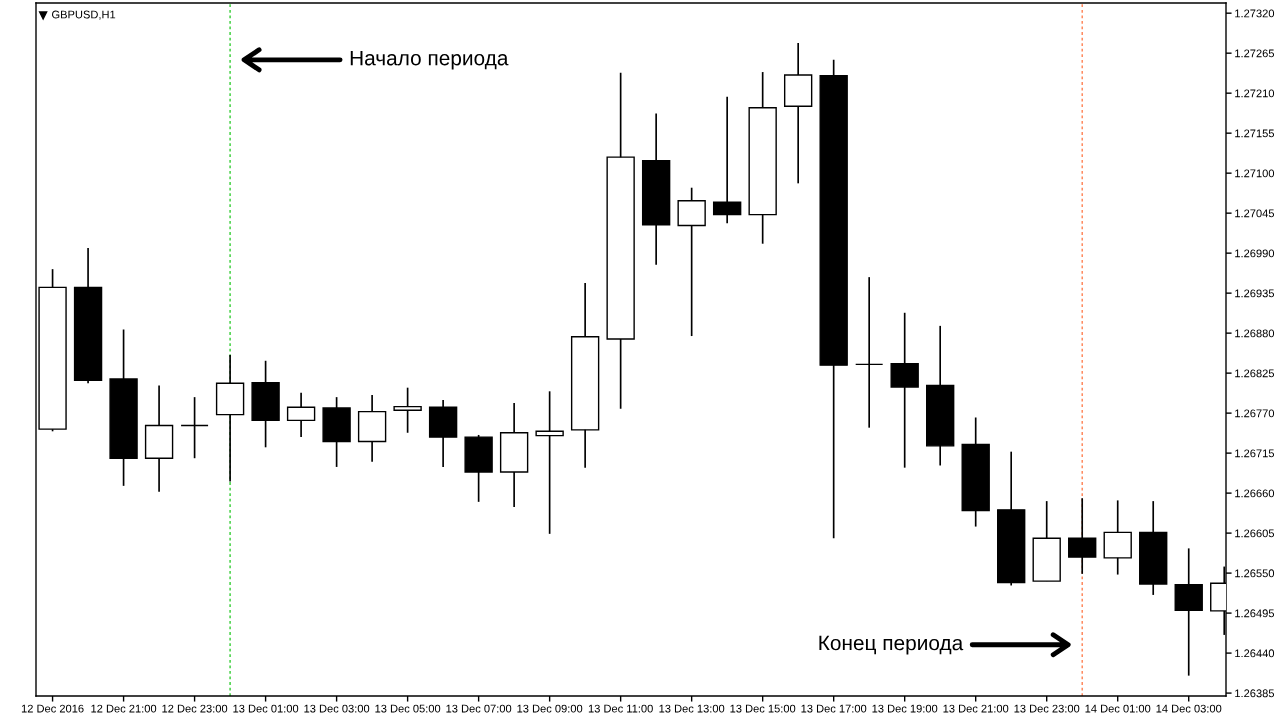  Describe the element at coordinates (891, 645) in the screenshot. I see `annotation: Конец периода` at that location.